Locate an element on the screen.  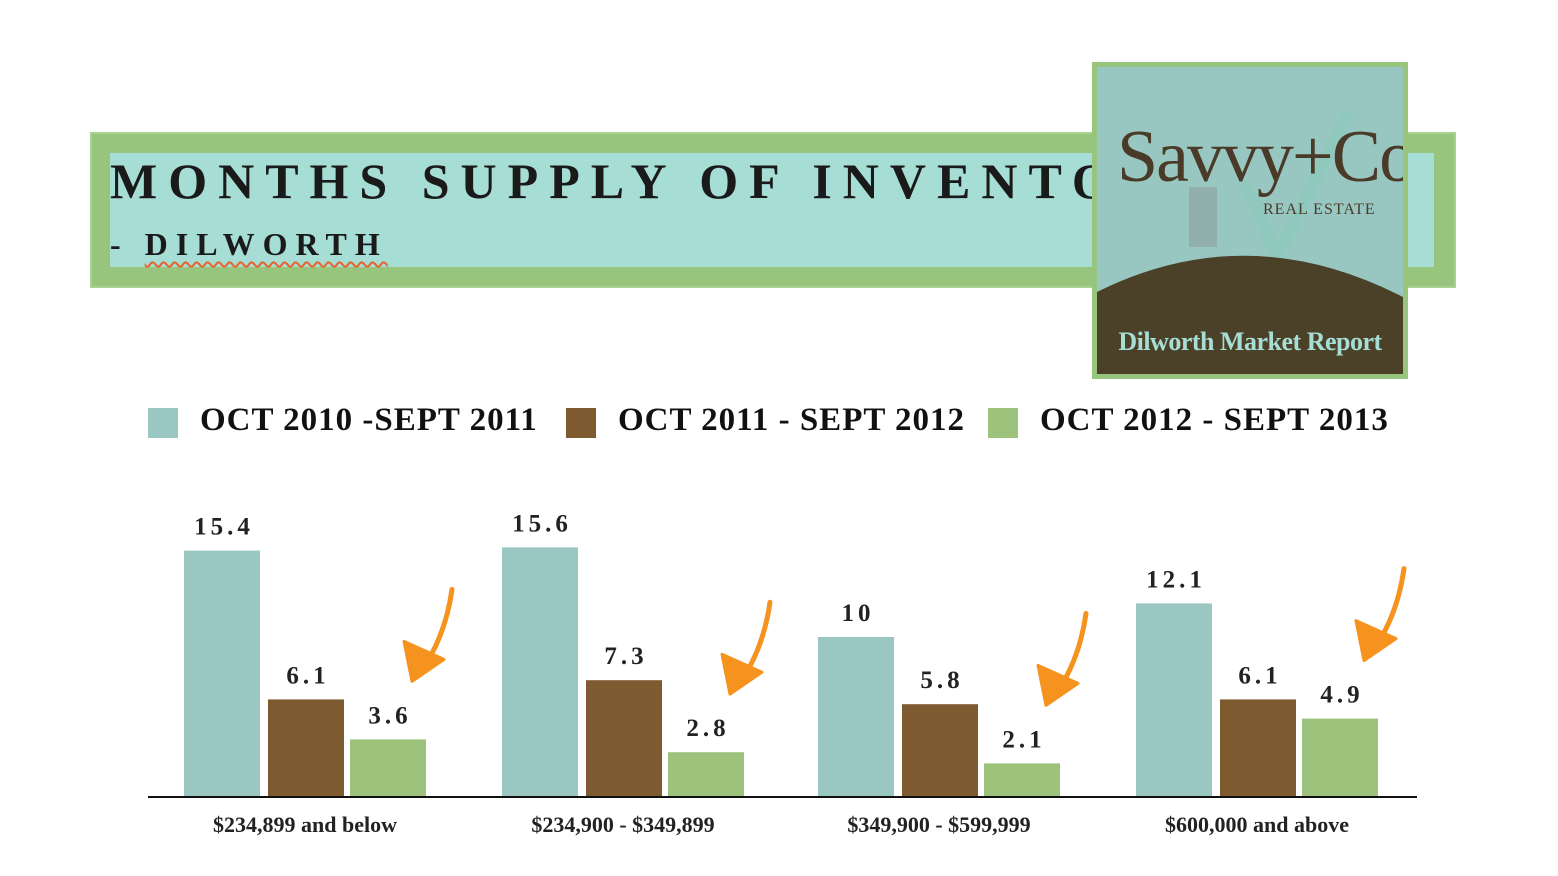
logo-report-title: Dilworth Market Report is located at coordinates (1250, 341).